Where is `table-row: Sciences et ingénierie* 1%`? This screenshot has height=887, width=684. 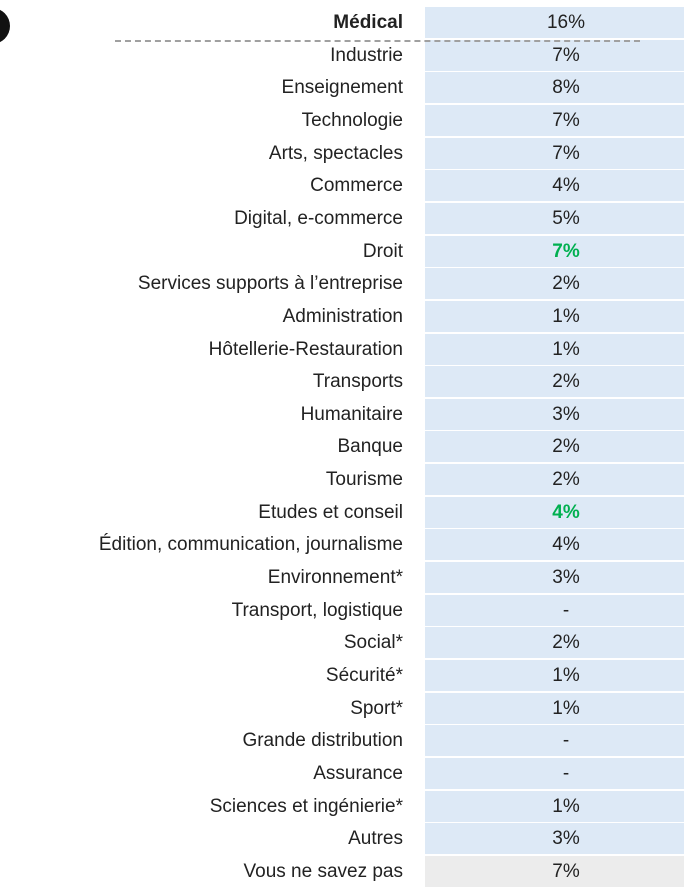 table-row: Sciences et ingénierie* 1% is located at coordinates (342, 806).